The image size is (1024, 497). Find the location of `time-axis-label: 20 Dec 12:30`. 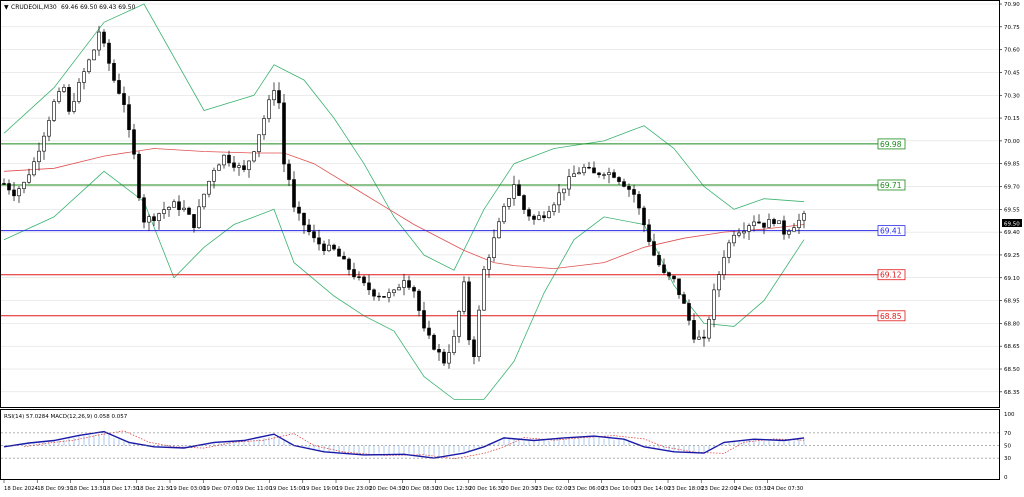

time-axis-label: 20 Dec 12:30 is located at coordinates (454, 489).